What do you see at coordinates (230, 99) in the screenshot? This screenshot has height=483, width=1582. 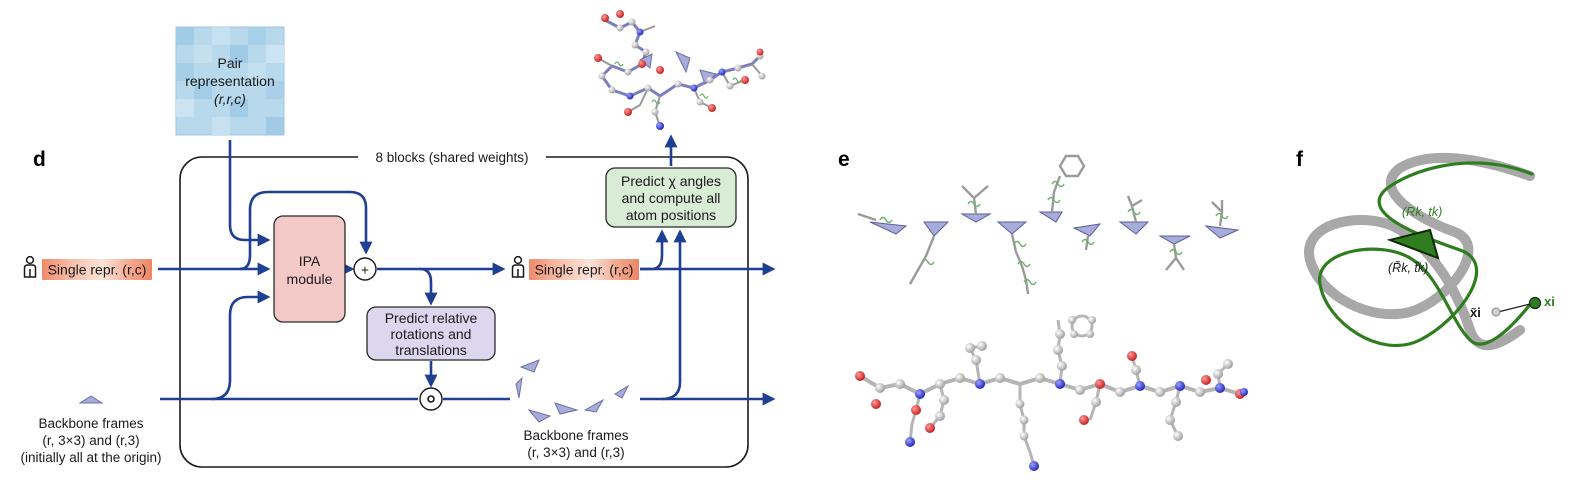 I see `pair-rep-line3: (r,r,c)` at bounding box center [230, 99].